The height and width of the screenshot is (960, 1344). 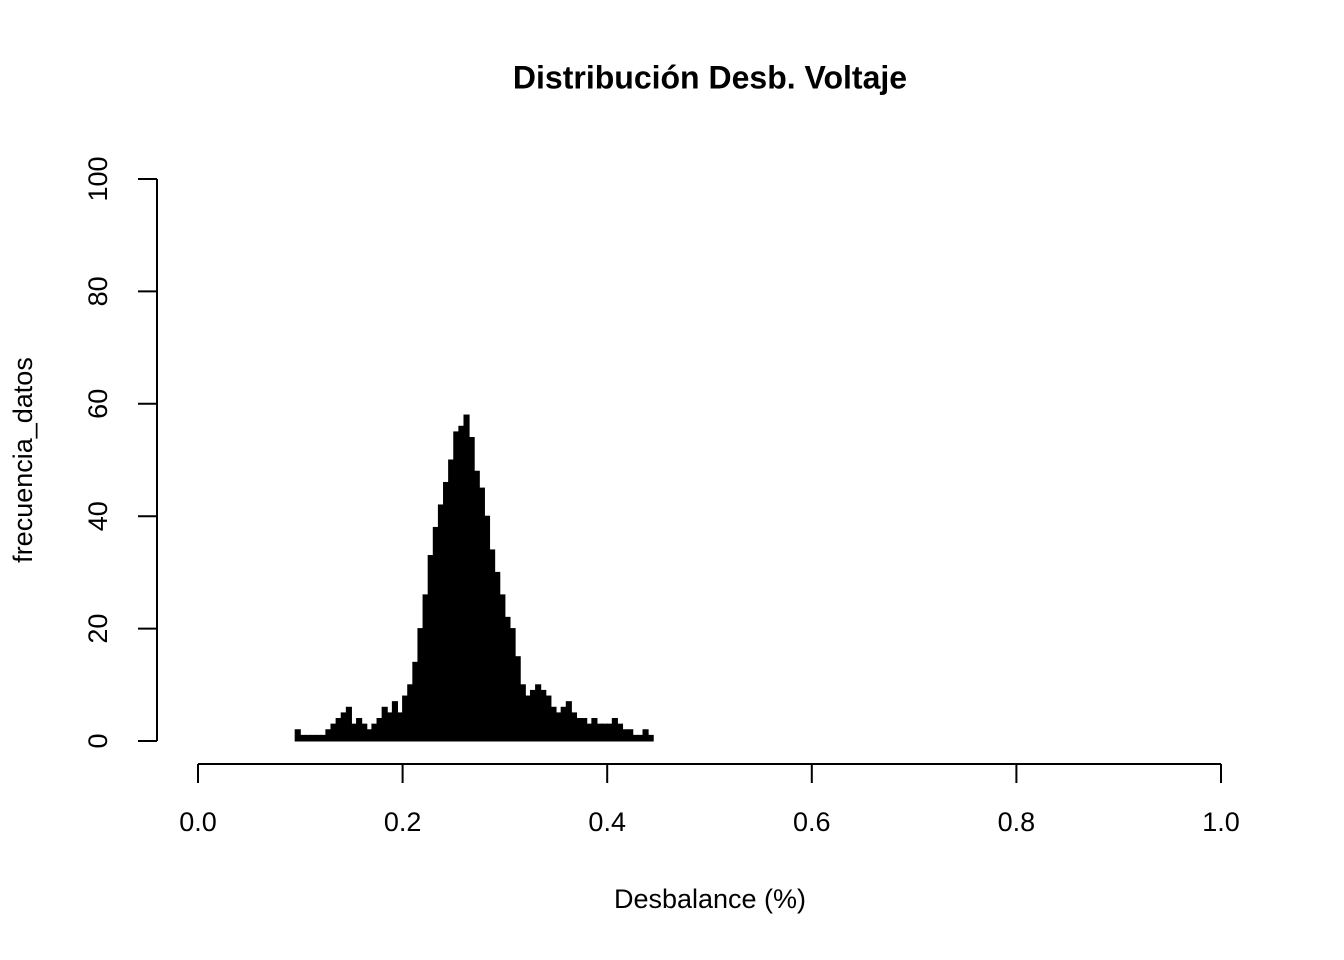 What do you see at coordinates (98, 178) in the screenshot?
I see `y-tick-label: 100` at bounding box center [98, 178].